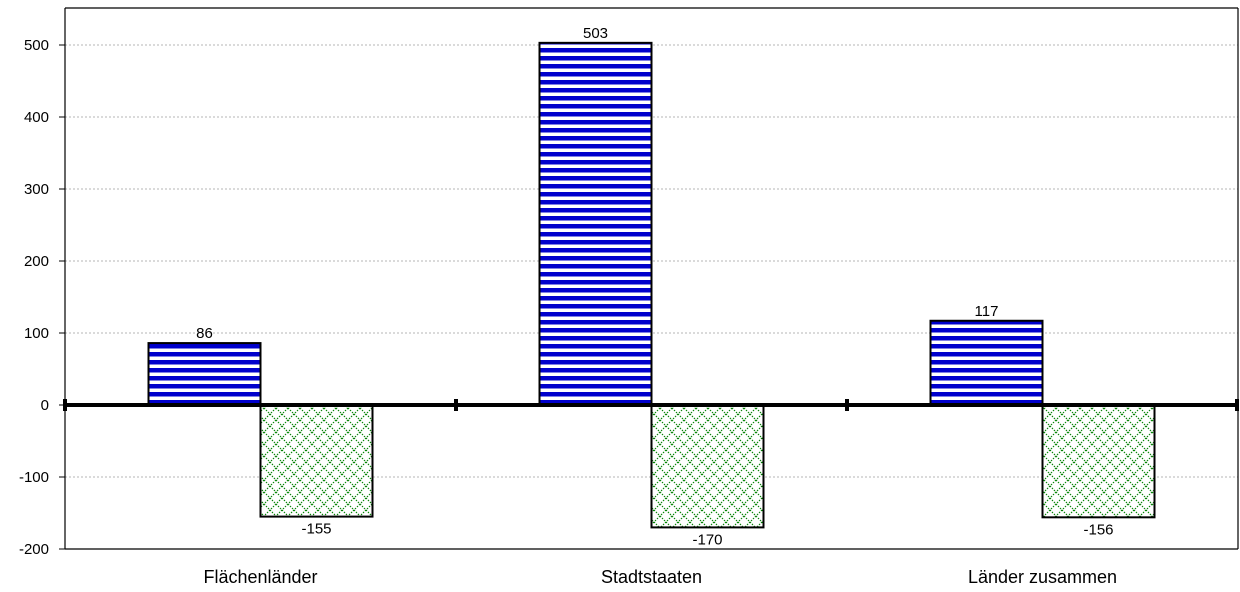  What do you see at coordinates (316, 529) in the screenshot?
I see `data-label: -155` at bounding box center [316, 529].